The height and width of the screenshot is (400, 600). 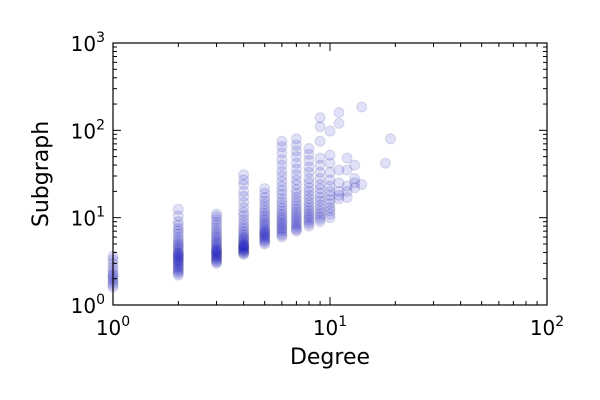 I want to click on x-tick-label: 100, so click(x=113, y=327).